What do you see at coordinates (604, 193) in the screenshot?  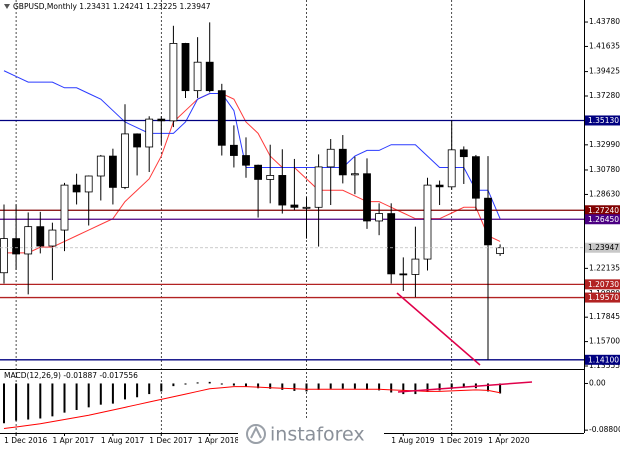 I see `y-tick-label: 1.28630` at bounding box center [604, 193].